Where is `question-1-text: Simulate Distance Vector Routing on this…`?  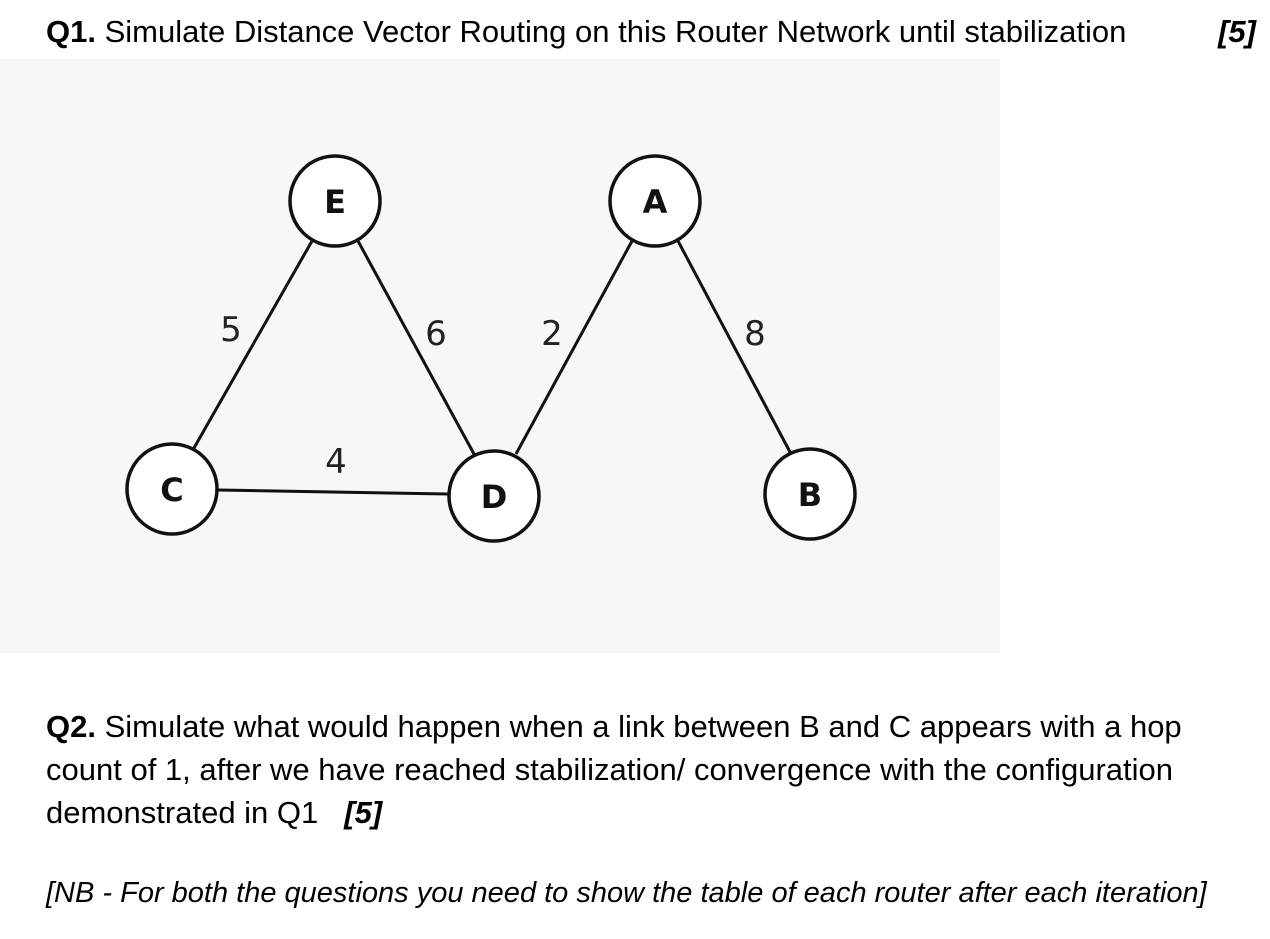
question-1-text: Simulate Distance Vector Routing on this… is located at coordinates (615, 31).